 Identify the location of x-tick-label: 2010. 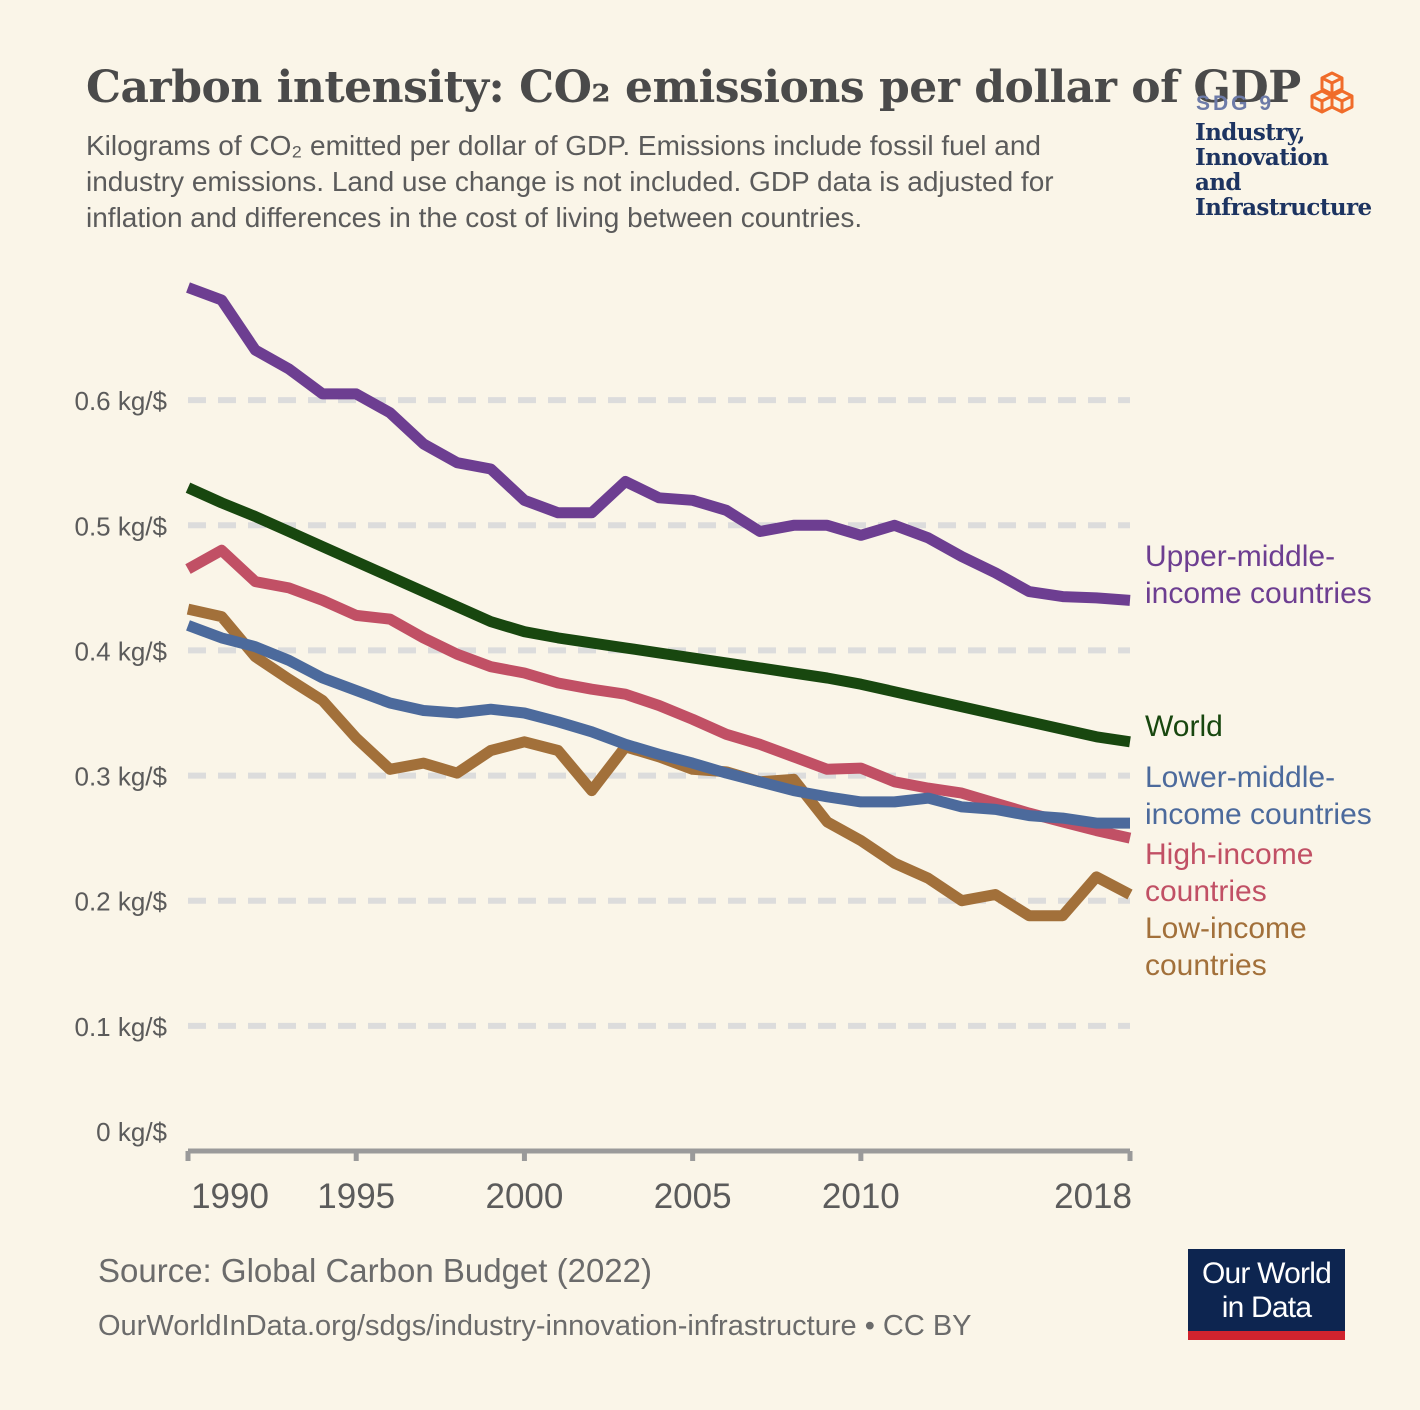
(861, 1196).